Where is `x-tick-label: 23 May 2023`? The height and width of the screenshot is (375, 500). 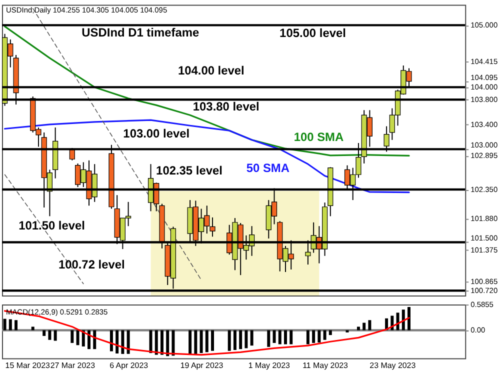
x-tick-label: 23 May 2023 is located at coordinates (393, 365).